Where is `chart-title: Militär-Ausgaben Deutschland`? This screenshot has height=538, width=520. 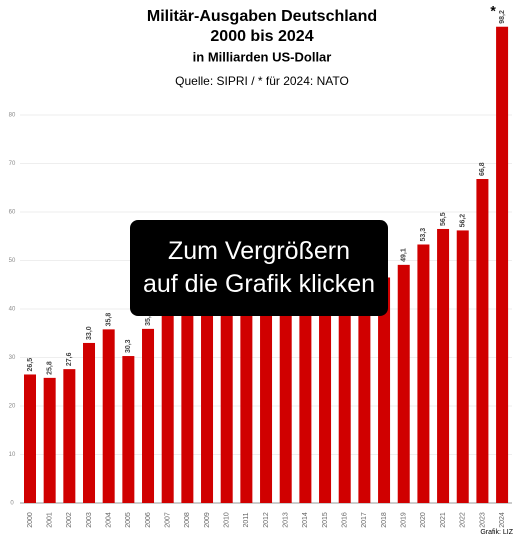
chart-title: Militär-Ausgaben Deutschland is located at coordinates (262, 16).